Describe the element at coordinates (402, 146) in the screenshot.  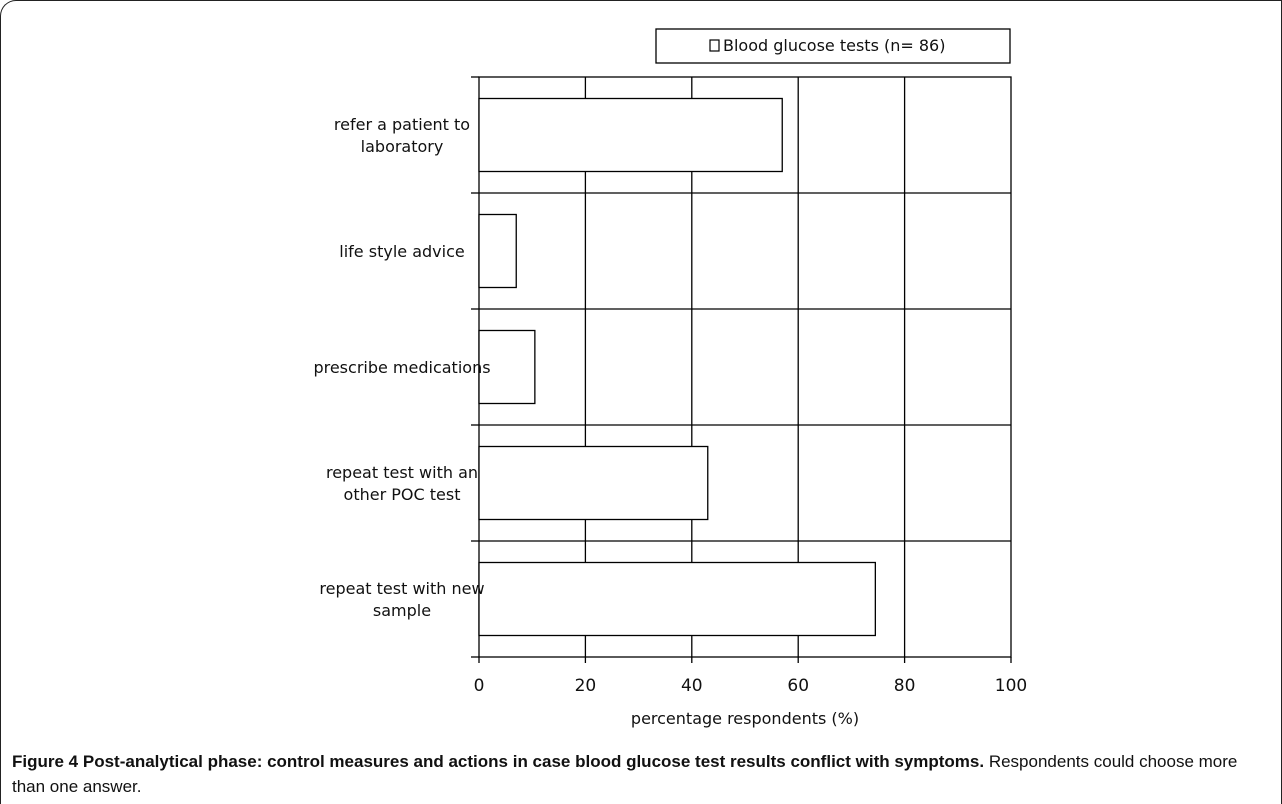
I see `category-label: laboratory` at that location.